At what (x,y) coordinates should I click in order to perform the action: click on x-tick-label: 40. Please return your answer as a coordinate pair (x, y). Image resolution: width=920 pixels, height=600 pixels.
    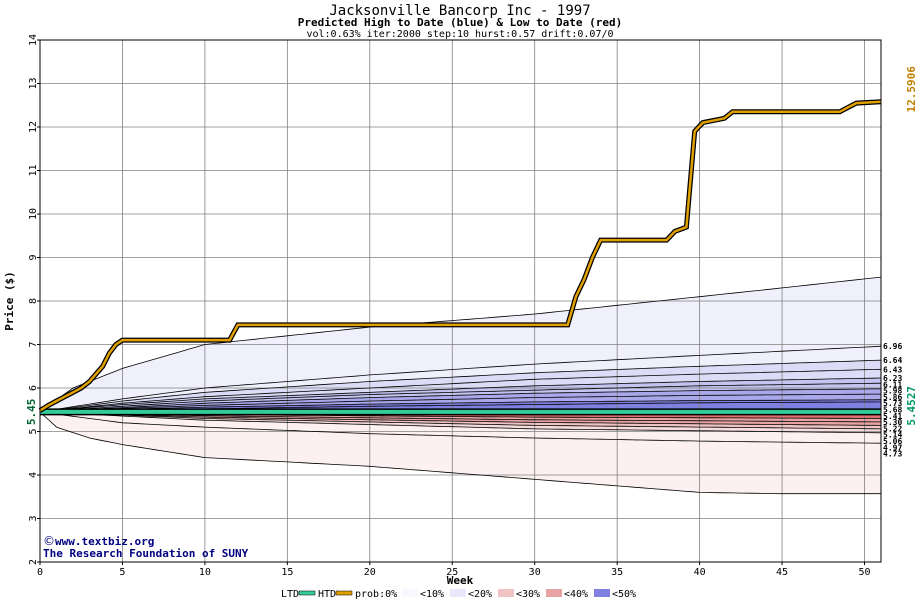
    Looking at the image, I should click on (700, 572).